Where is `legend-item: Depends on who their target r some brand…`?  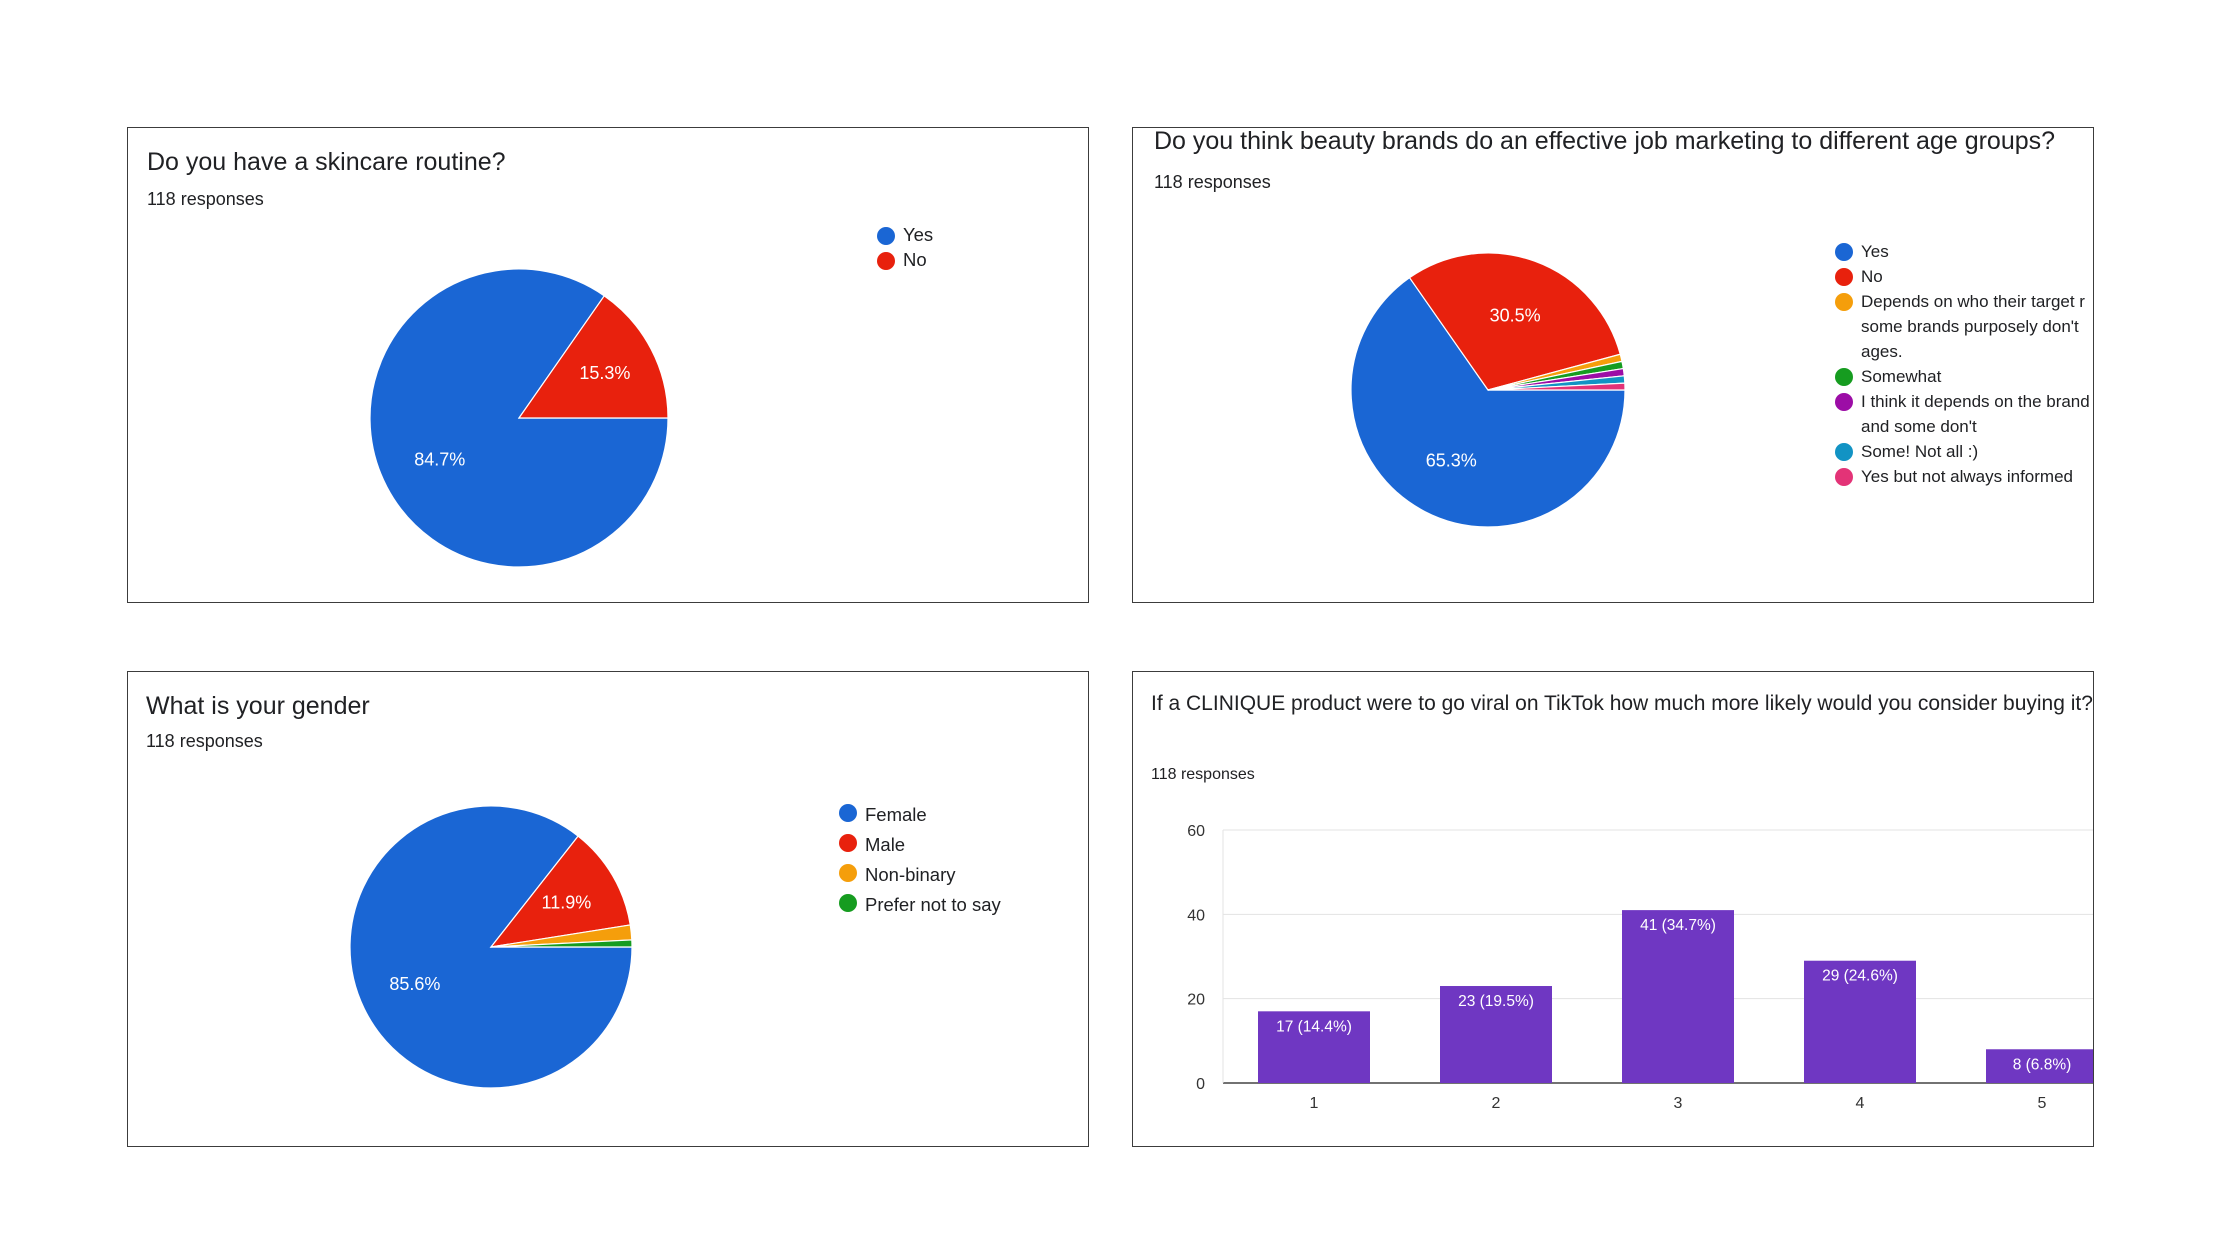 legend-item: Depends on who their target r some brand… is located at coordinates (1964, 326).